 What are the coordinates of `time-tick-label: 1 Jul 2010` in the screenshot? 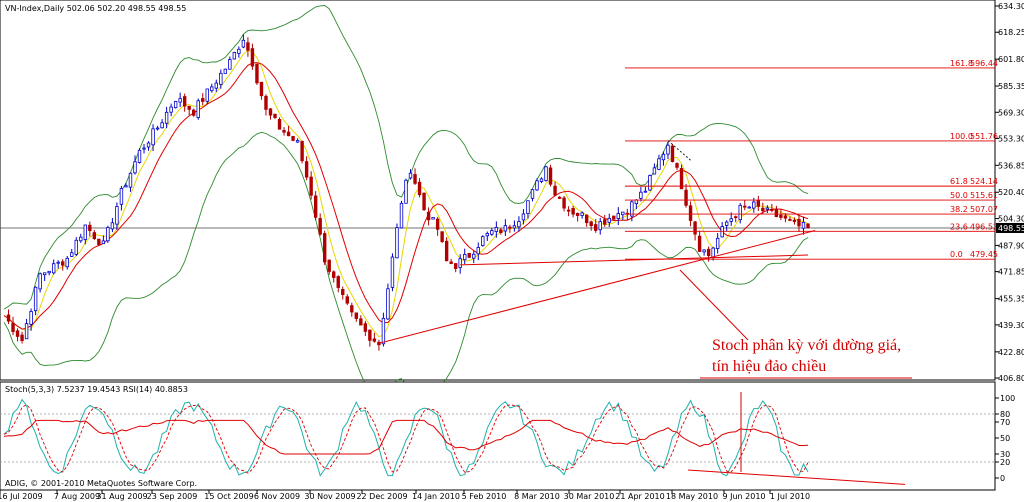 It's located at (790, 496).